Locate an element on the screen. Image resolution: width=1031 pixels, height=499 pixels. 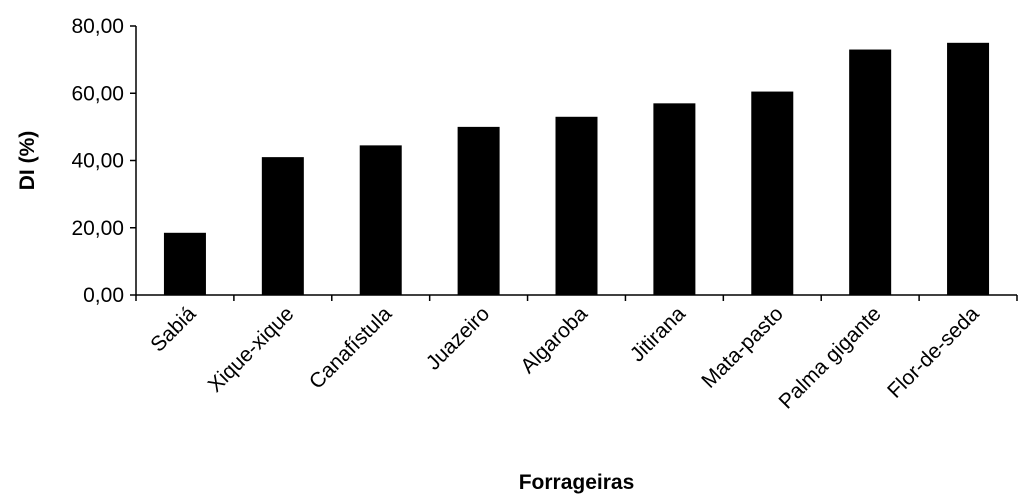
x-tick-label: Palma gigante is located at coordinates (829, 357).